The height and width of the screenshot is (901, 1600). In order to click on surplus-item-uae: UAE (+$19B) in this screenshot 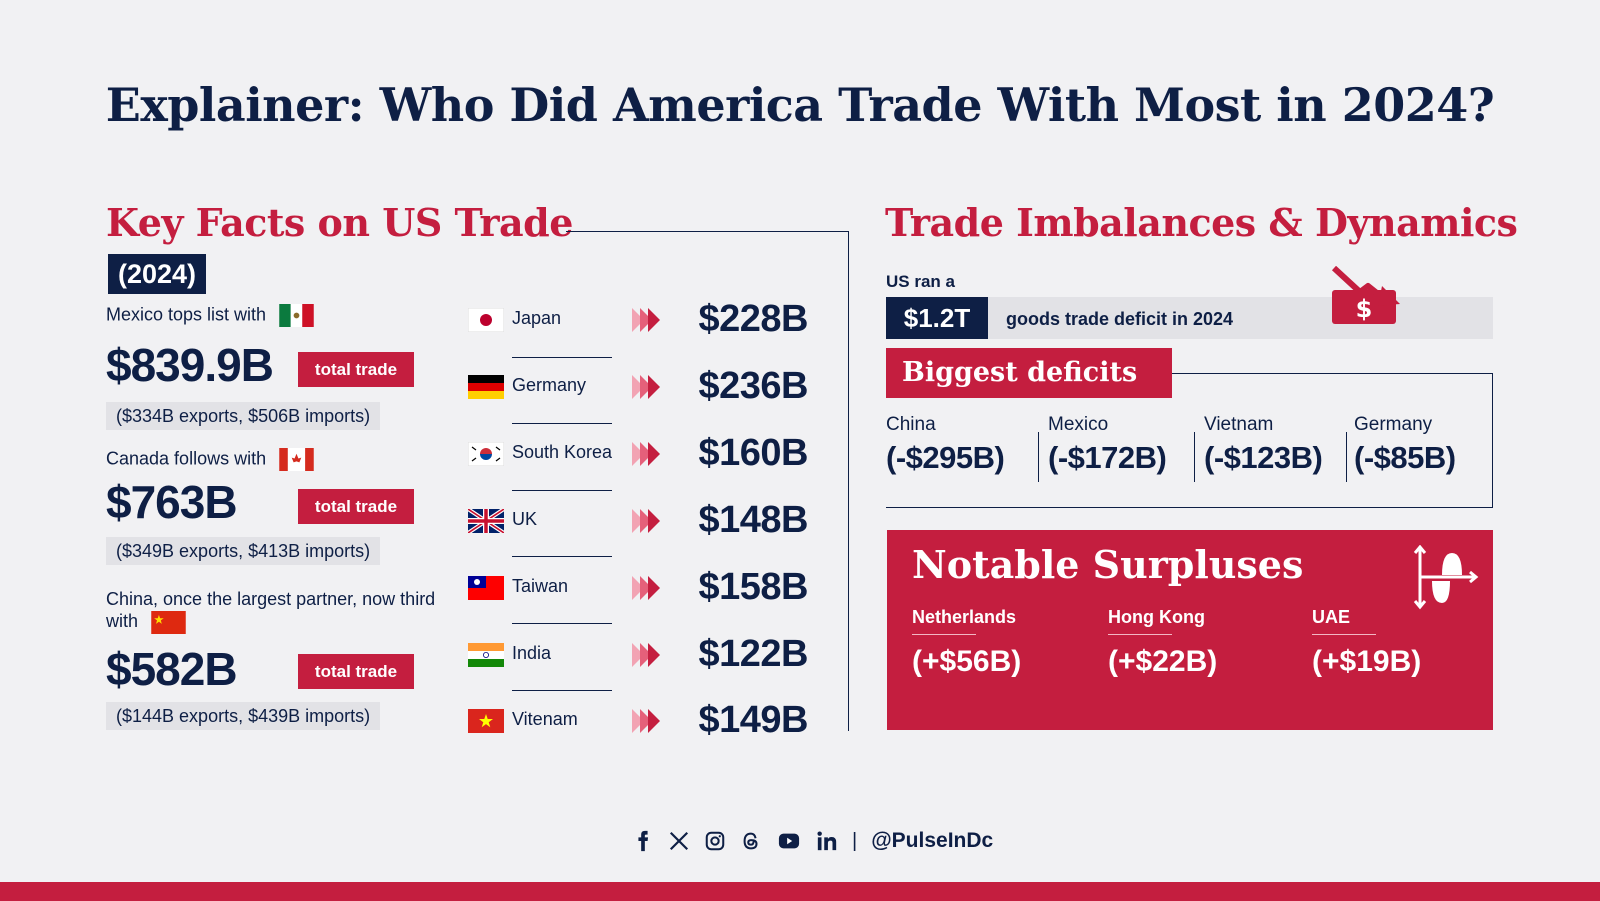, I will do `click(1366, 643)`.